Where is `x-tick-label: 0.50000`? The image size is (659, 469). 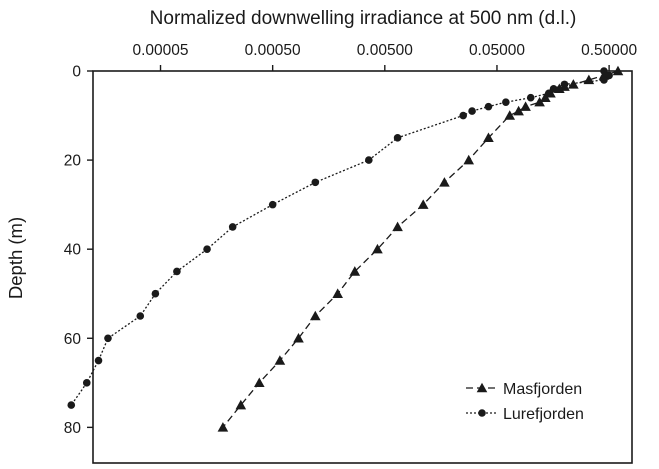
x-tick-label: 0.50000 is located at coordinates (609, 50).